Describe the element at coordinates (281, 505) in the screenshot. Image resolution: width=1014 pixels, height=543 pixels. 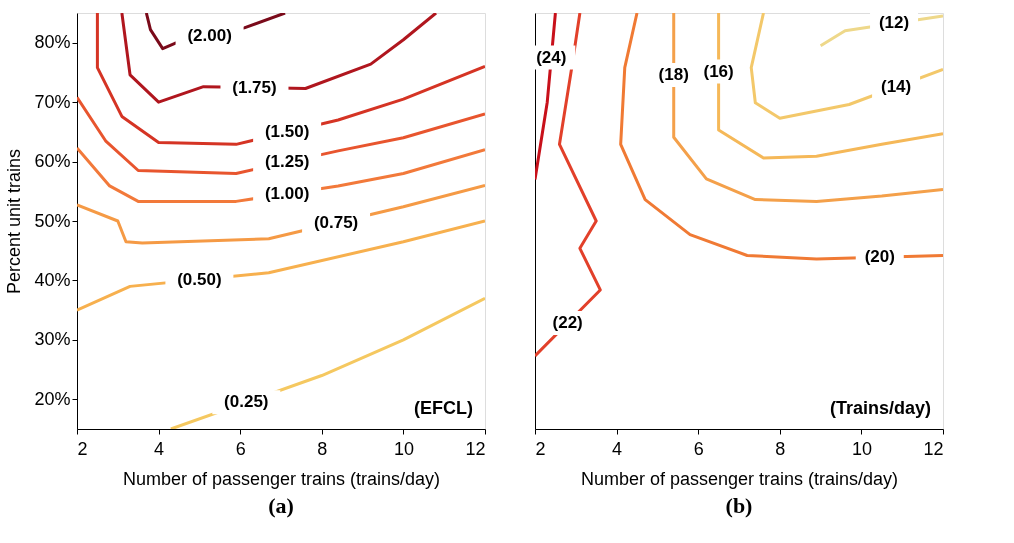
I see `text: (a)` at that location.